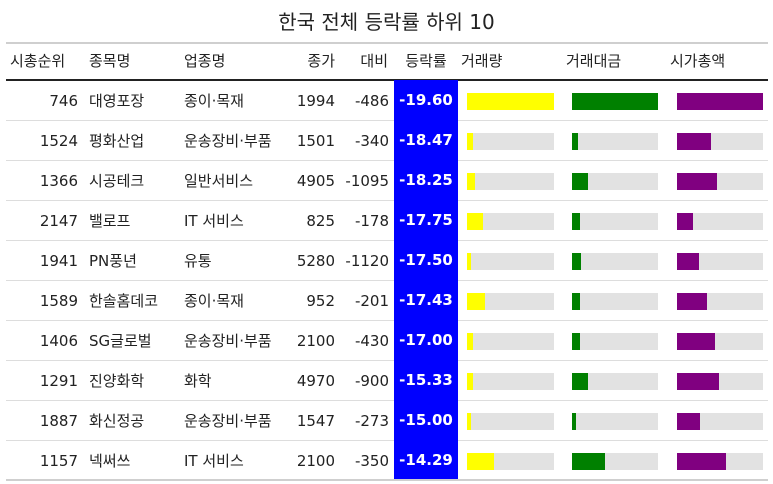 This screenshot has height=484, width=773. What do you see at coordinates (374, 61) in the screenshot?
I see `header-change: 대비` at bounding box center [374, 61].